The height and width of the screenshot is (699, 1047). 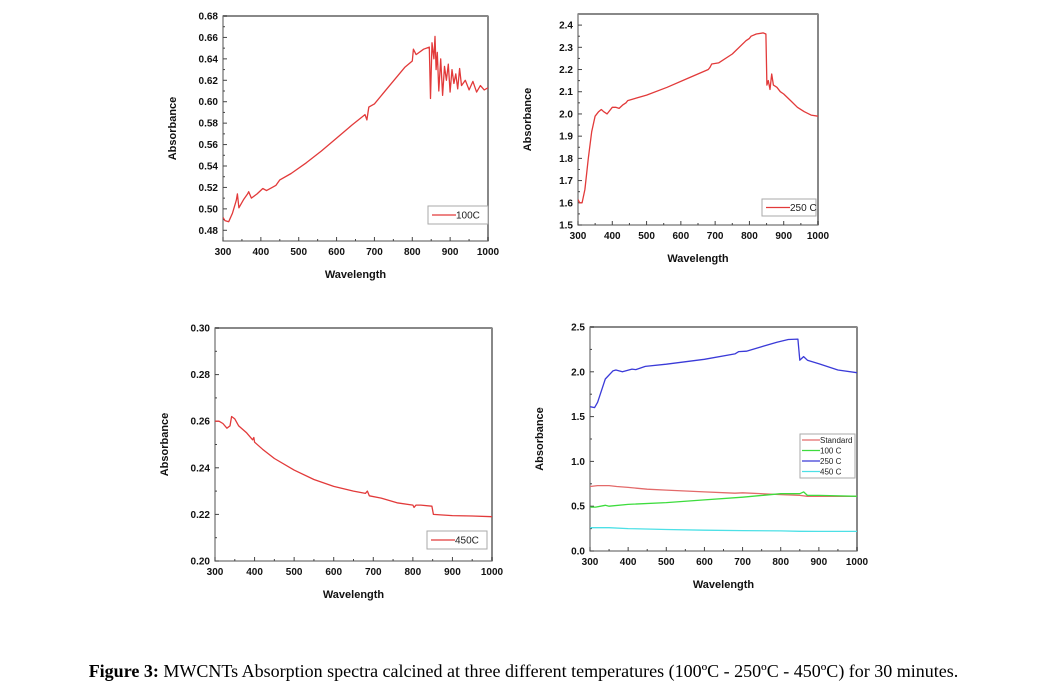 I want to click on y-tick-label: 1.7, so click(x=566, y=181).